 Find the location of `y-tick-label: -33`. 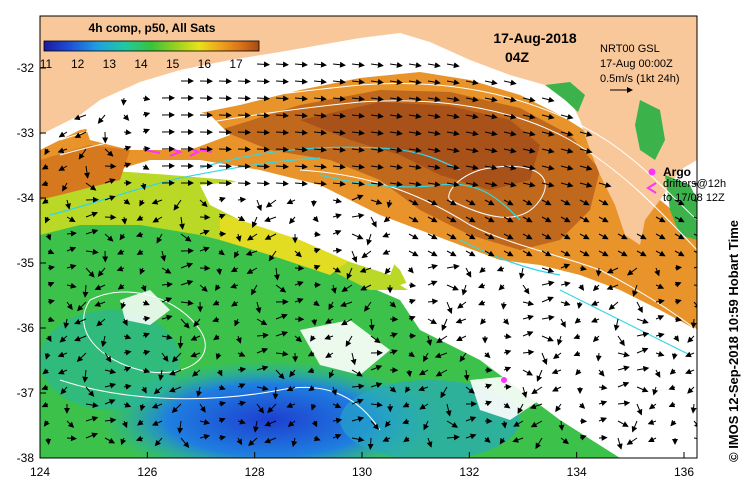

y-tick-label: -33 is located at coordinates (26, 133).